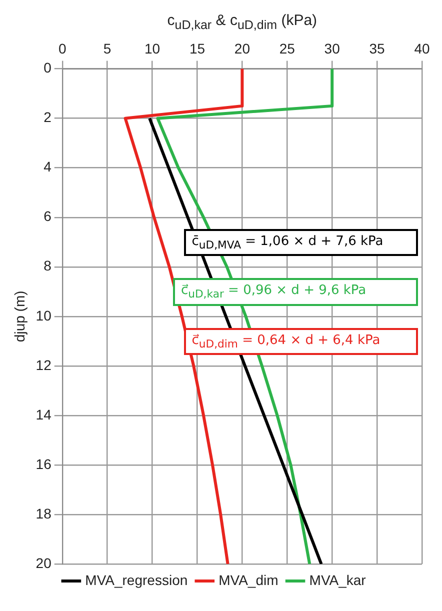 Image resolution: width=442 pixels, height=611 pixels. Describe the element at coordinates (44, 464) in the screenshot. I see `y-tick-label: 16` at that location.